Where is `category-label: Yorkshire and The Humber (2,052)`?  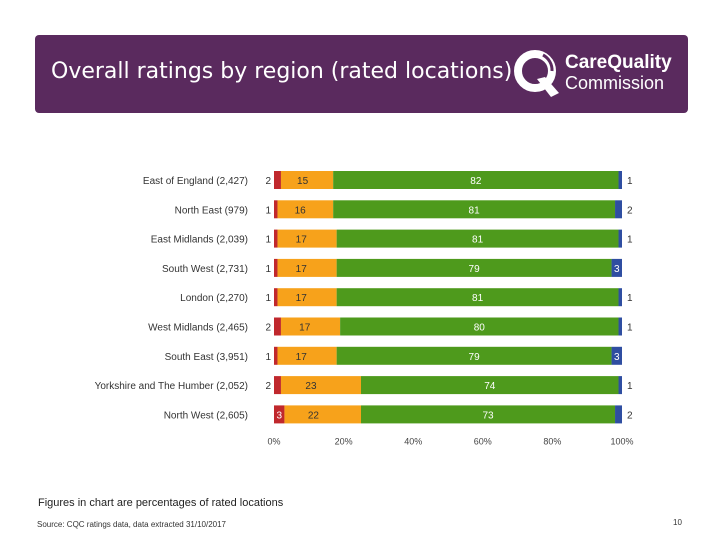
category-label: Yorkshire and The Humber (2,052) is located at coordinates (171, 386).